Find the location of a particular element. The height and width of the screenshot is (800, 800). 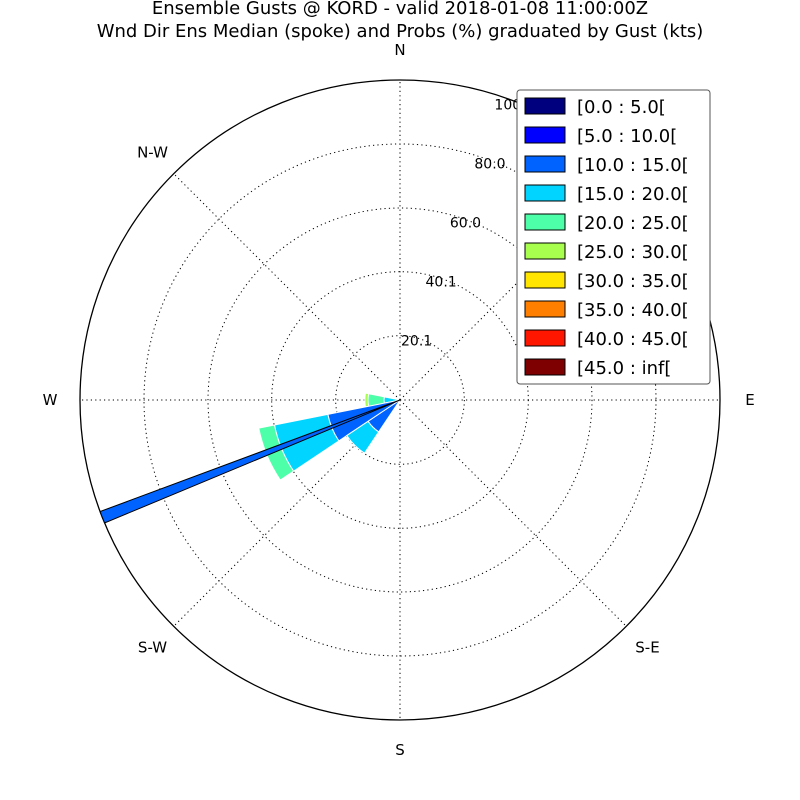

grid-ring is located at coordinates (400, 400).